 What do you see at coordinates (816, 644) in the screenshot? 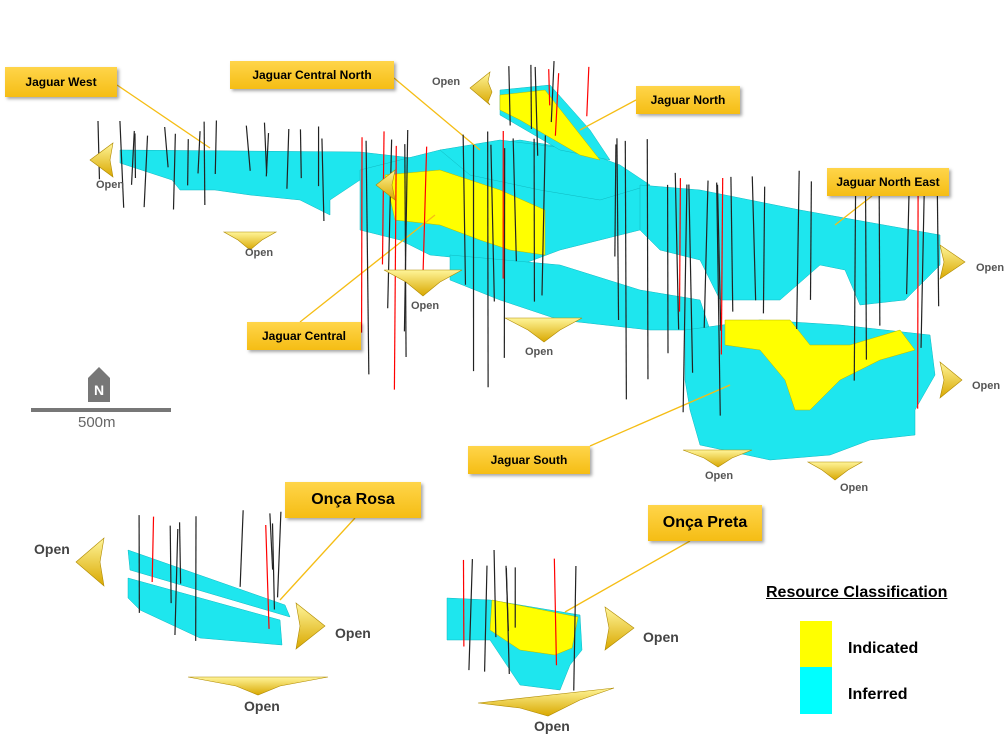
I see `legend-swatch-indicated` at bounding box center [816, 644].